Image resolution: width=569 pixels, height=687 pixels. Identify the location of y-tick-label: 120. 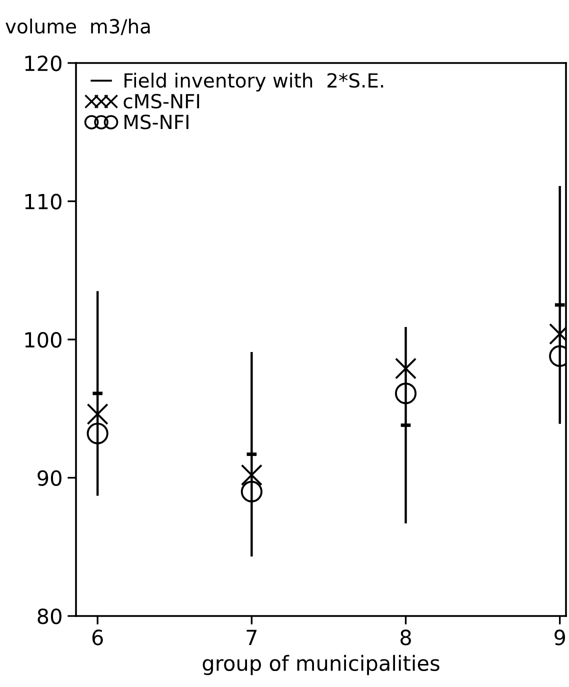
(43, 63).